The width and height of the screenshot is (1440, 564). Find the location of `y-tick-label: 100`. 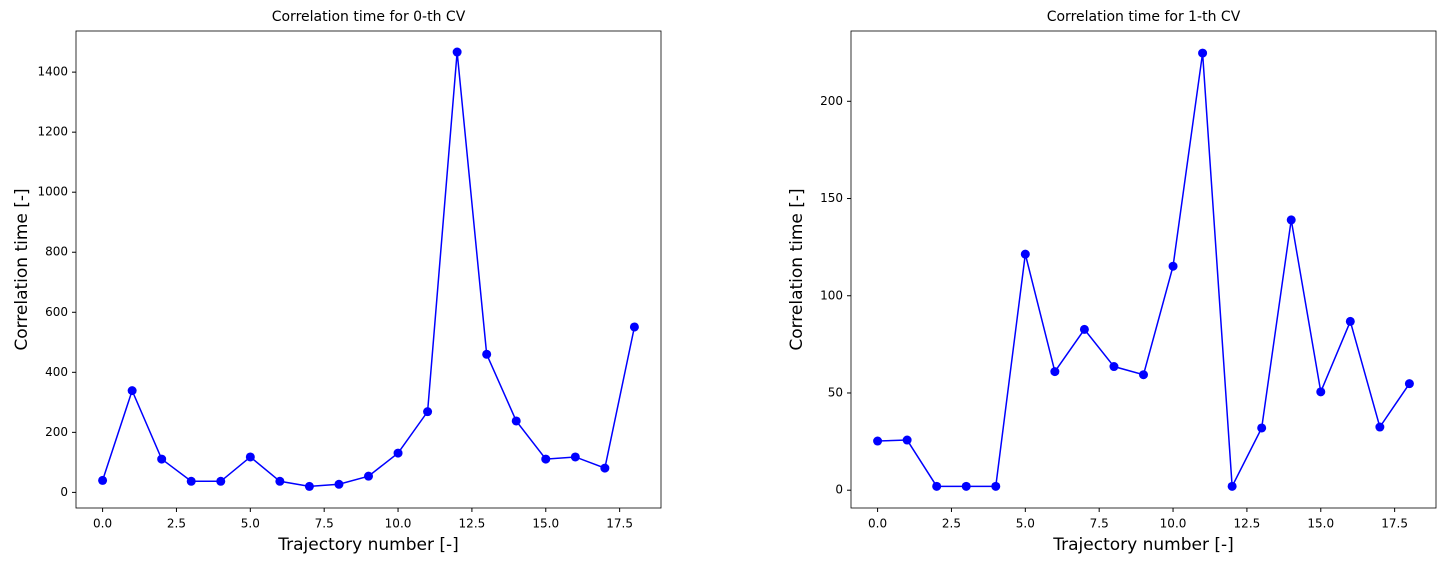

y-tick-label: 100 is located at coordinates (831, 295).